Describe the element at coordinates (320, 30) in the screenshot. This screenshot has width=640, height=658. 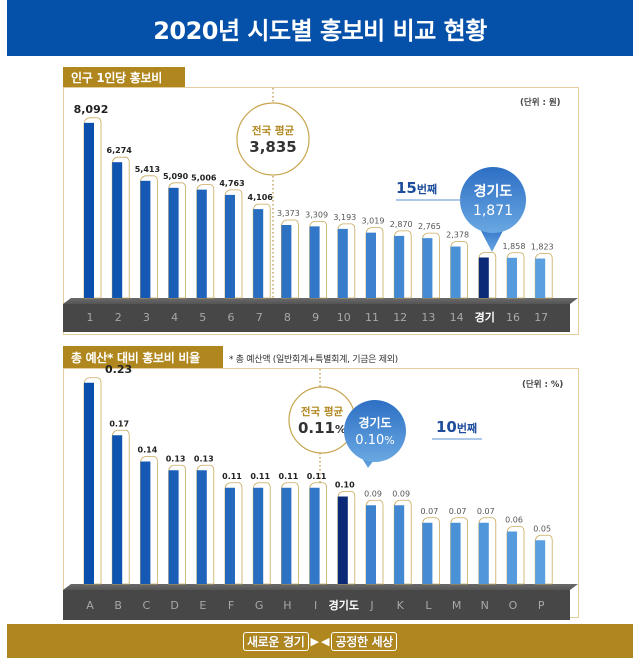
I see `page-title: 2020년 시도별 홍보비 비교 현황` at that location.